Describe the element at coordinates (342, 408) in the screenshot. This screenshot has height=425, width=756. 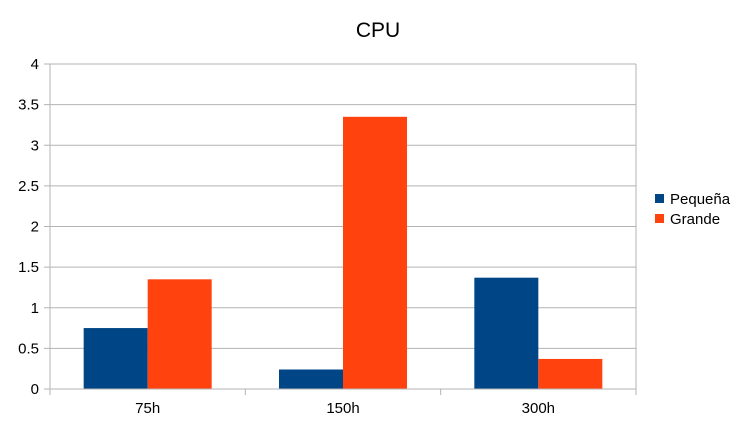
I see `x-tick-label-1: 150h` at that location.